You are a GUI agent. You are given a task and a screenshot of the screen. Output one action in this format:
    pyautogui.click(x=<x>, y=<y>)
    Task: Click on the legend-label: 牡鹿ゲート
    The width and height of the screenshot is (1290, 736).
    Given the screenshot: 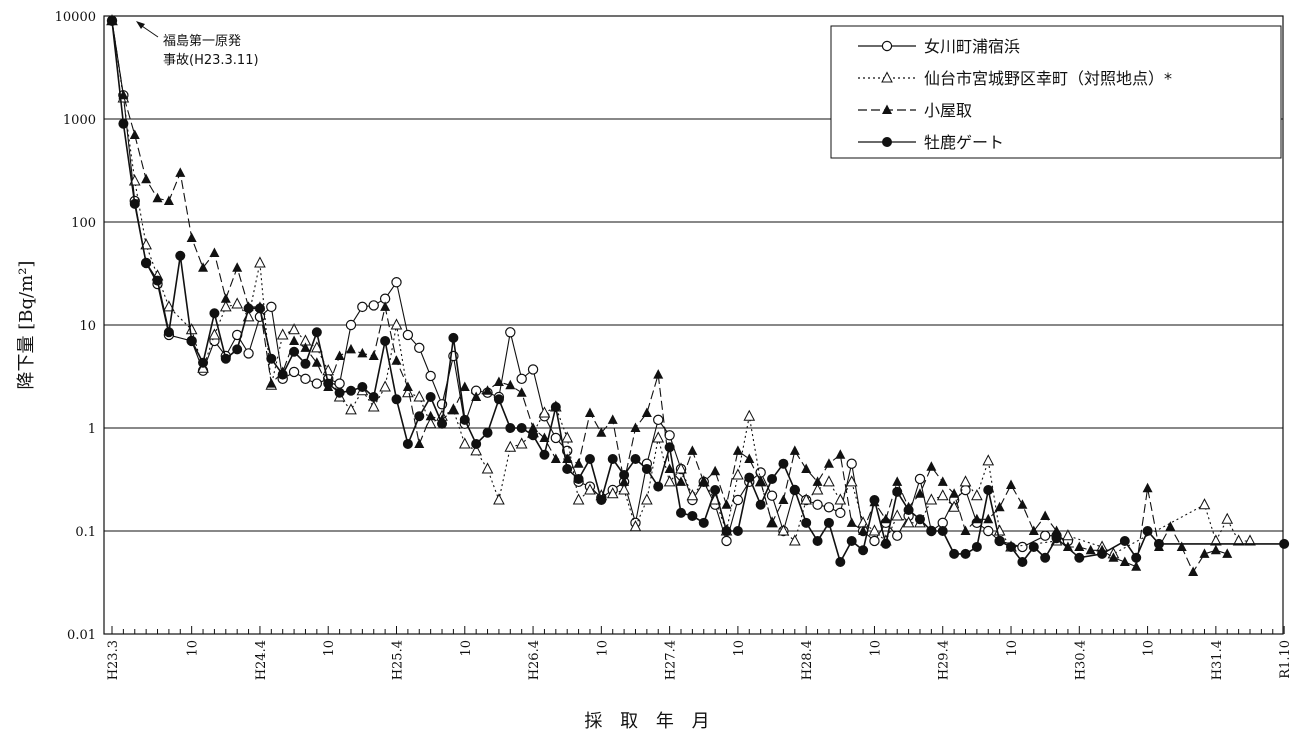 What is the action you would take?
    pyautogui.click(x=964, y=142)
    